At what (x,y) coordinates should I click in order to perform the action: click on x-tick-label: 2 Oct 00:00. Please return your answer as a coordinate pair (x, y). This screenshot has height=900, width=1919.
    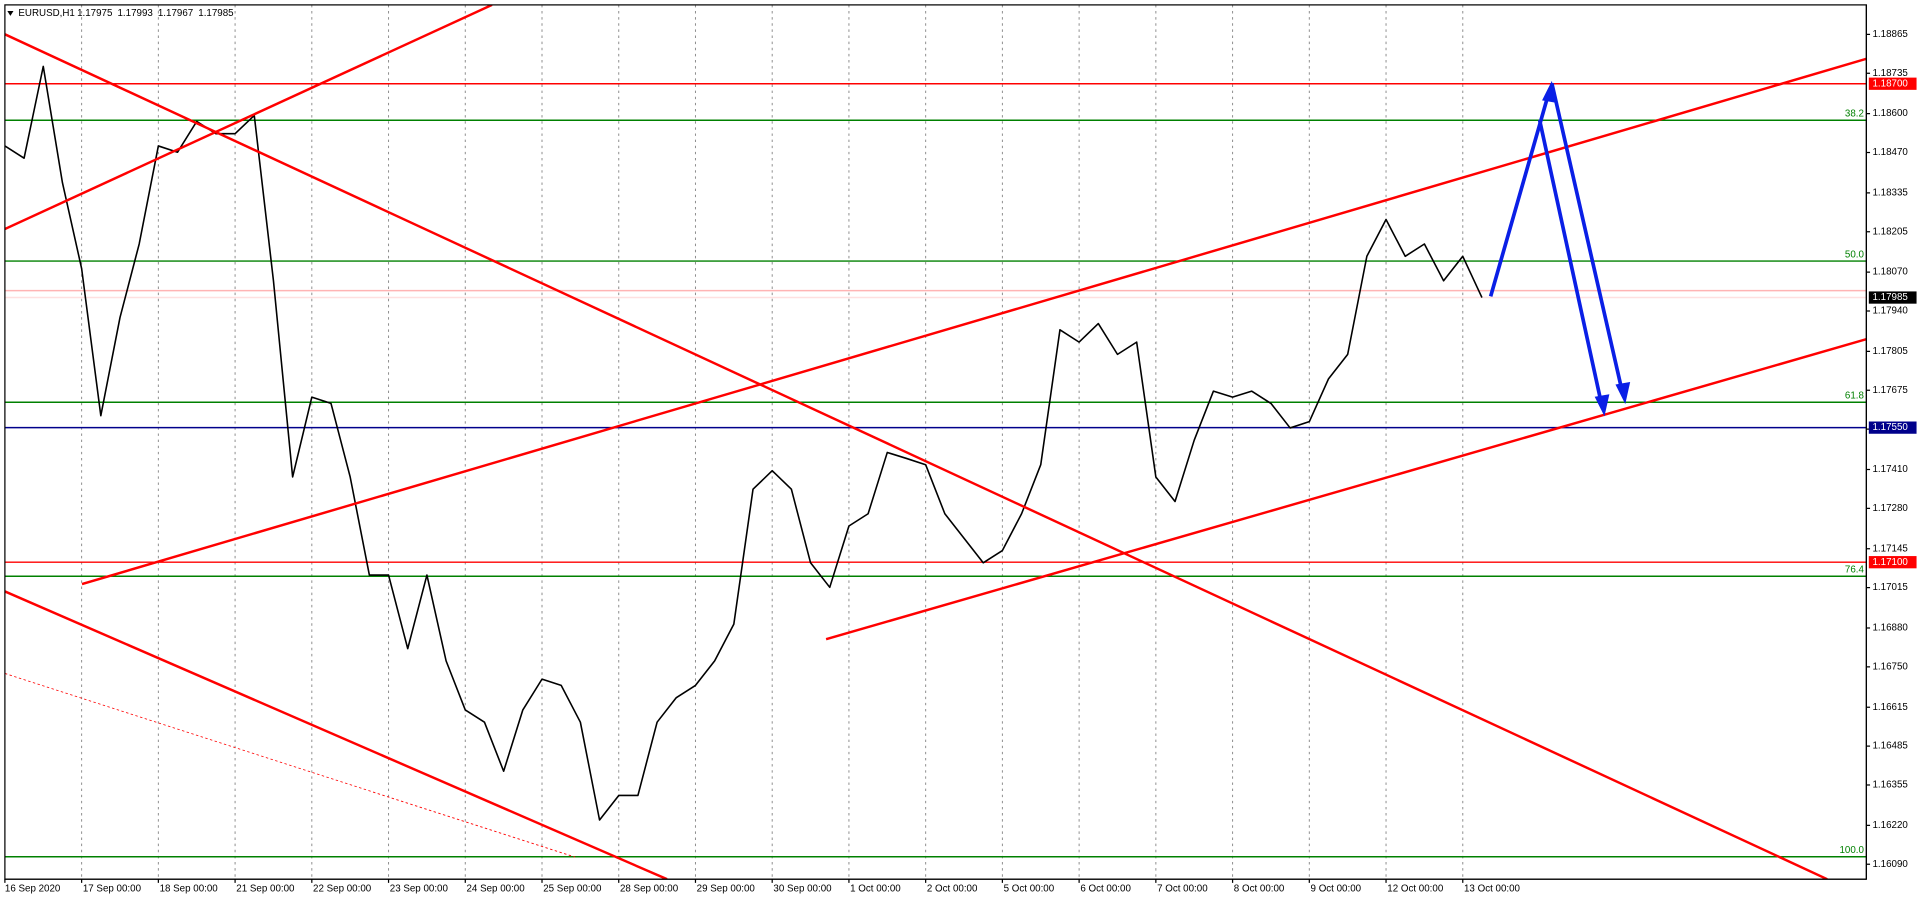
    Looking at the image, I should click on (952, 889).